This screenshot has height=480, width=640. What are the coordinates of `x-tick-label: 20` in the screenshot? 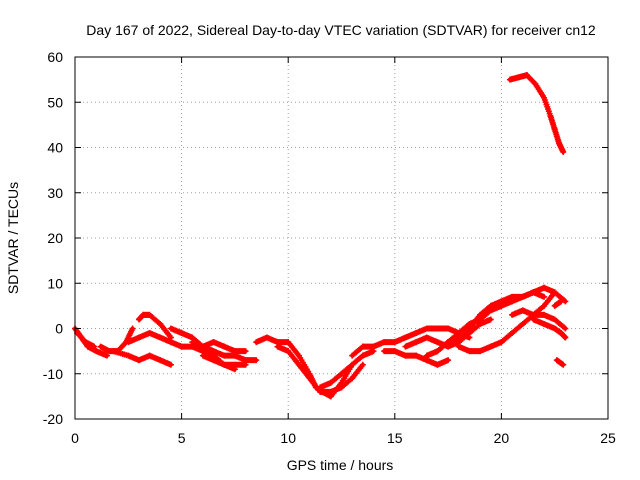 It's located at (502, 438).